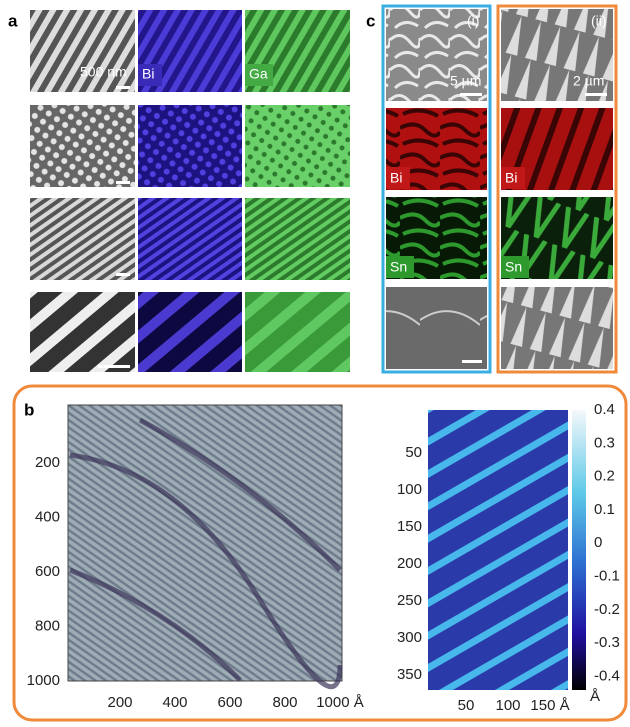 The image size is (630, 727). I want to click on colorbar-tick-label: -0.2, so click(607, 609).